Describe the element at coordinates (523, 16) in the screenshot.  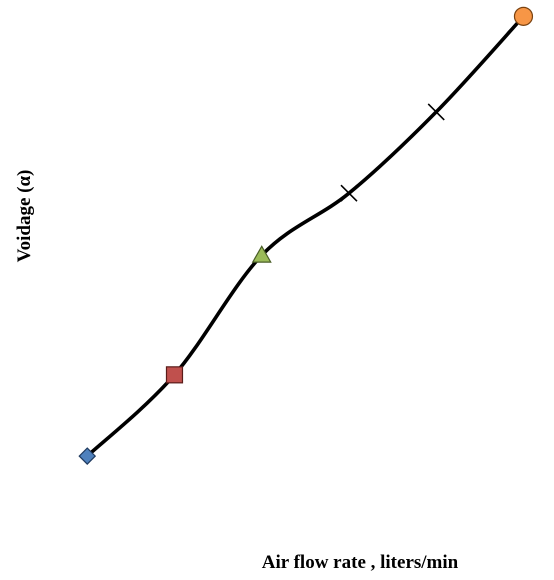
I see `data-point-6-circle-marker` at that location.